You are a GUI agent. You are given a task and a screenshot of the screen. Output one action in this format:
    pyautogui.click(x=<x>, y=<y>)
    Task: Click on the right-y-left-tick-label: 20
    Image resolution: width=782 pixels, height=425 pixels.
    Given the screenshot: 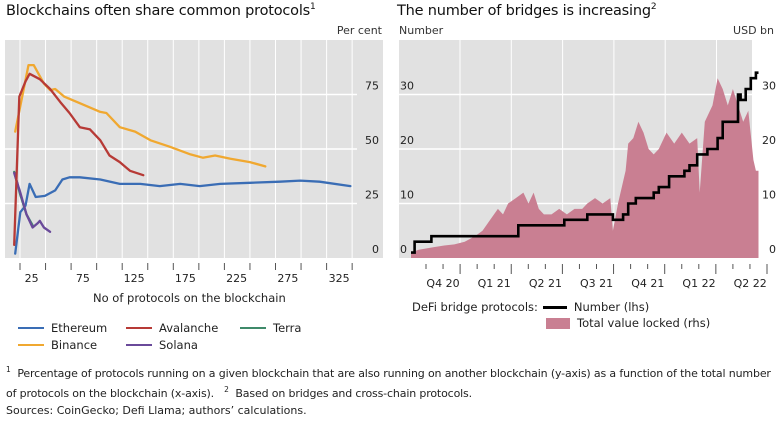 What is the action you would take?
    pyautogui.click(x=407, y=140)
    